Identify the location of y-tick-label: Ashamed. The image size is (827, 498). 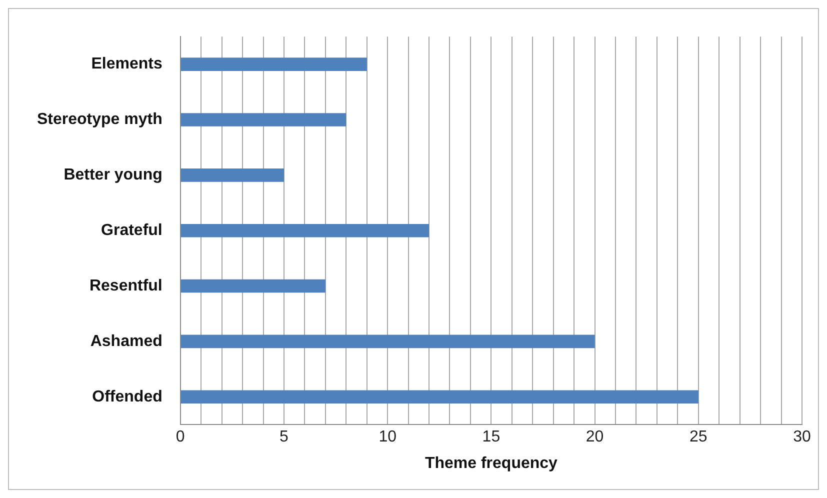
(126, 341).